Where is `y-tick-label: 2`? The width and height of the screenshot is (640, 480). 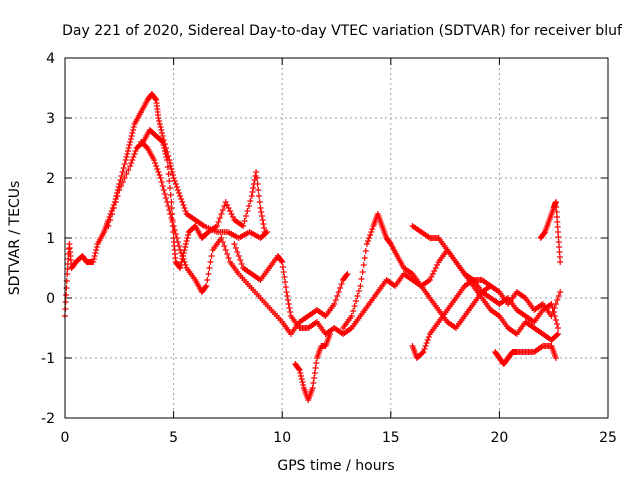
y-tick-label: 2 is located at coordinates (50, 179).